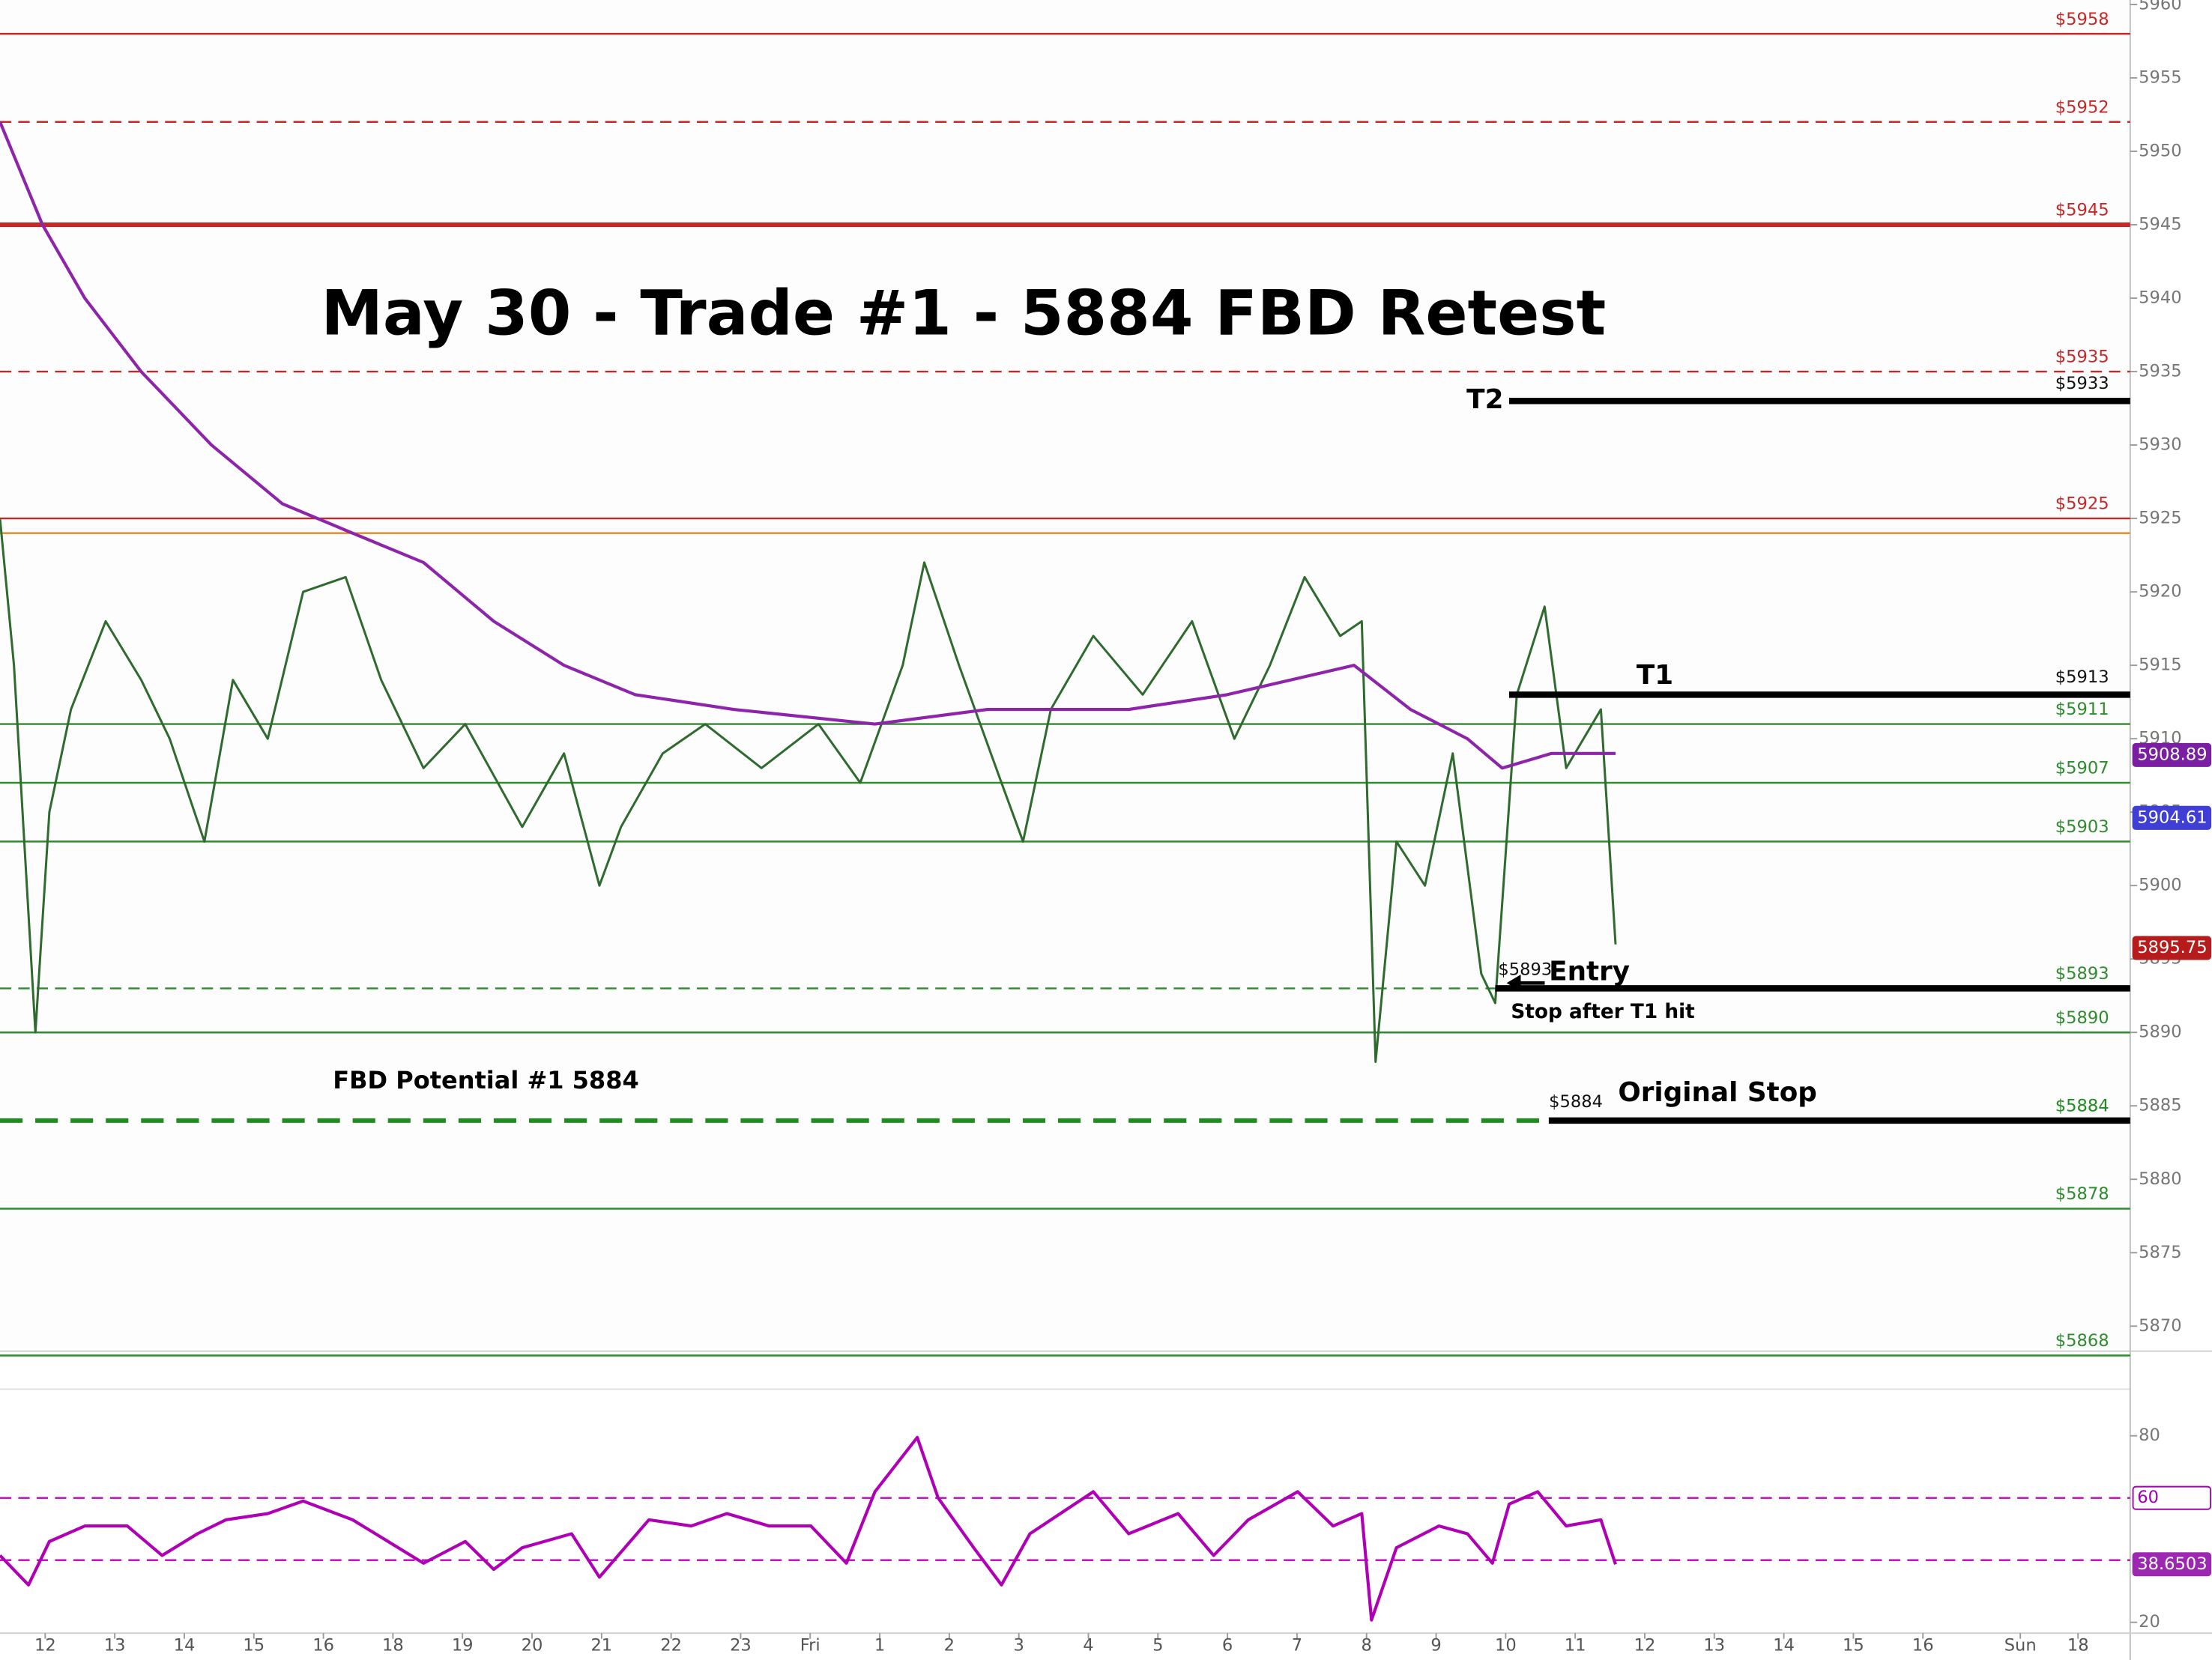  I want to click on trade-note: Stop after T1 hit, so click(1603, 1012).